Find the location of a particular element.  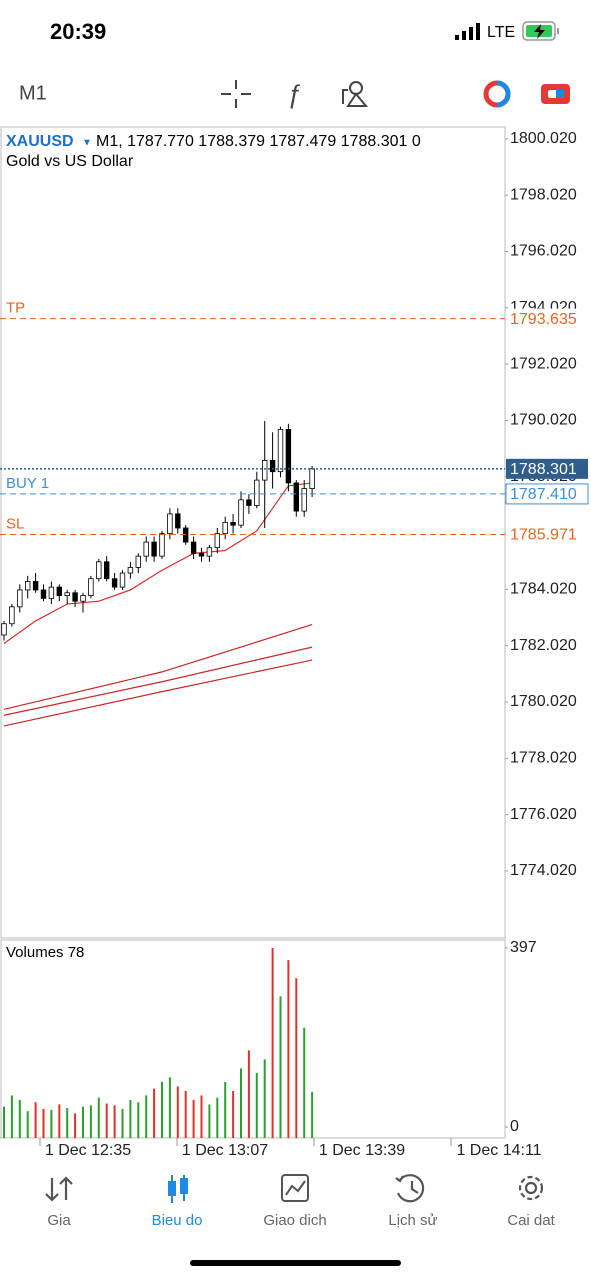

trade-button is located at coordinates (497, 94).